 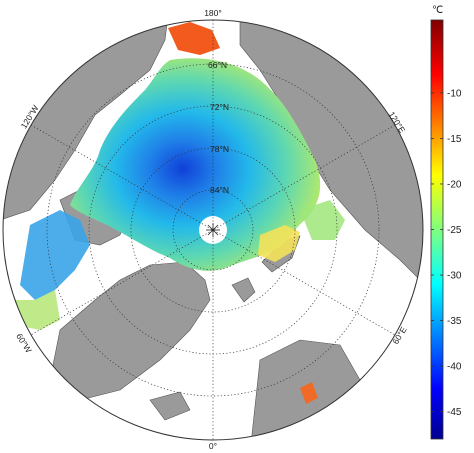 What do you see at coordinates (279, 243) in the screenshot?
I see `sea-ice-kara` at bounding box center [279, 243].